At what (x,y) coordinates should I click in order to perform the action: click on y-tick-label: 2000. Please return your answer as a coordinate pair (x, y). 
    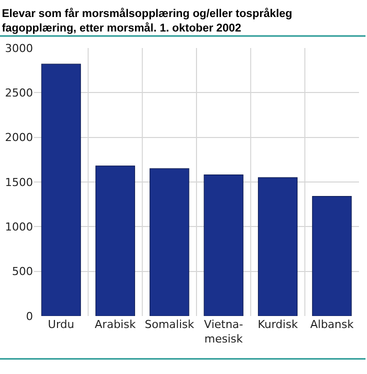
    Looking at the image, I should click on (19, 137).